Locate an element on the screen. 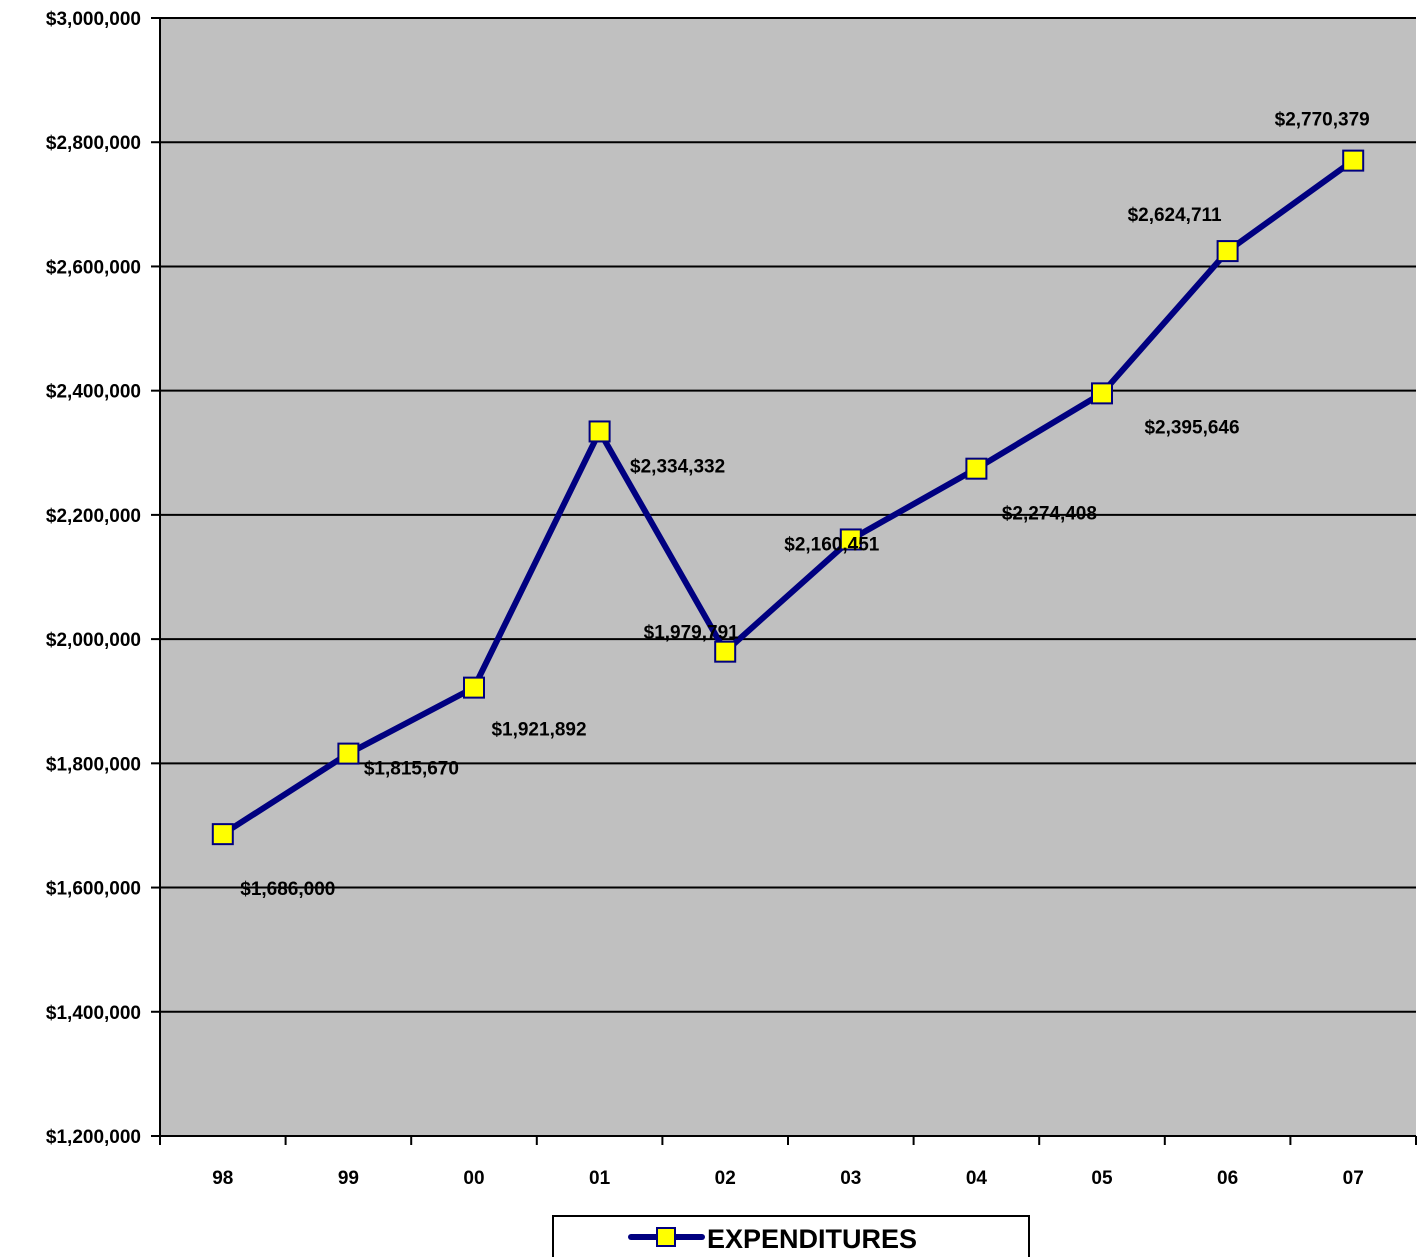 This screenshot has height=1257, width=1424. x-tick-label: 06 is located at coordinates (1227, 1178).